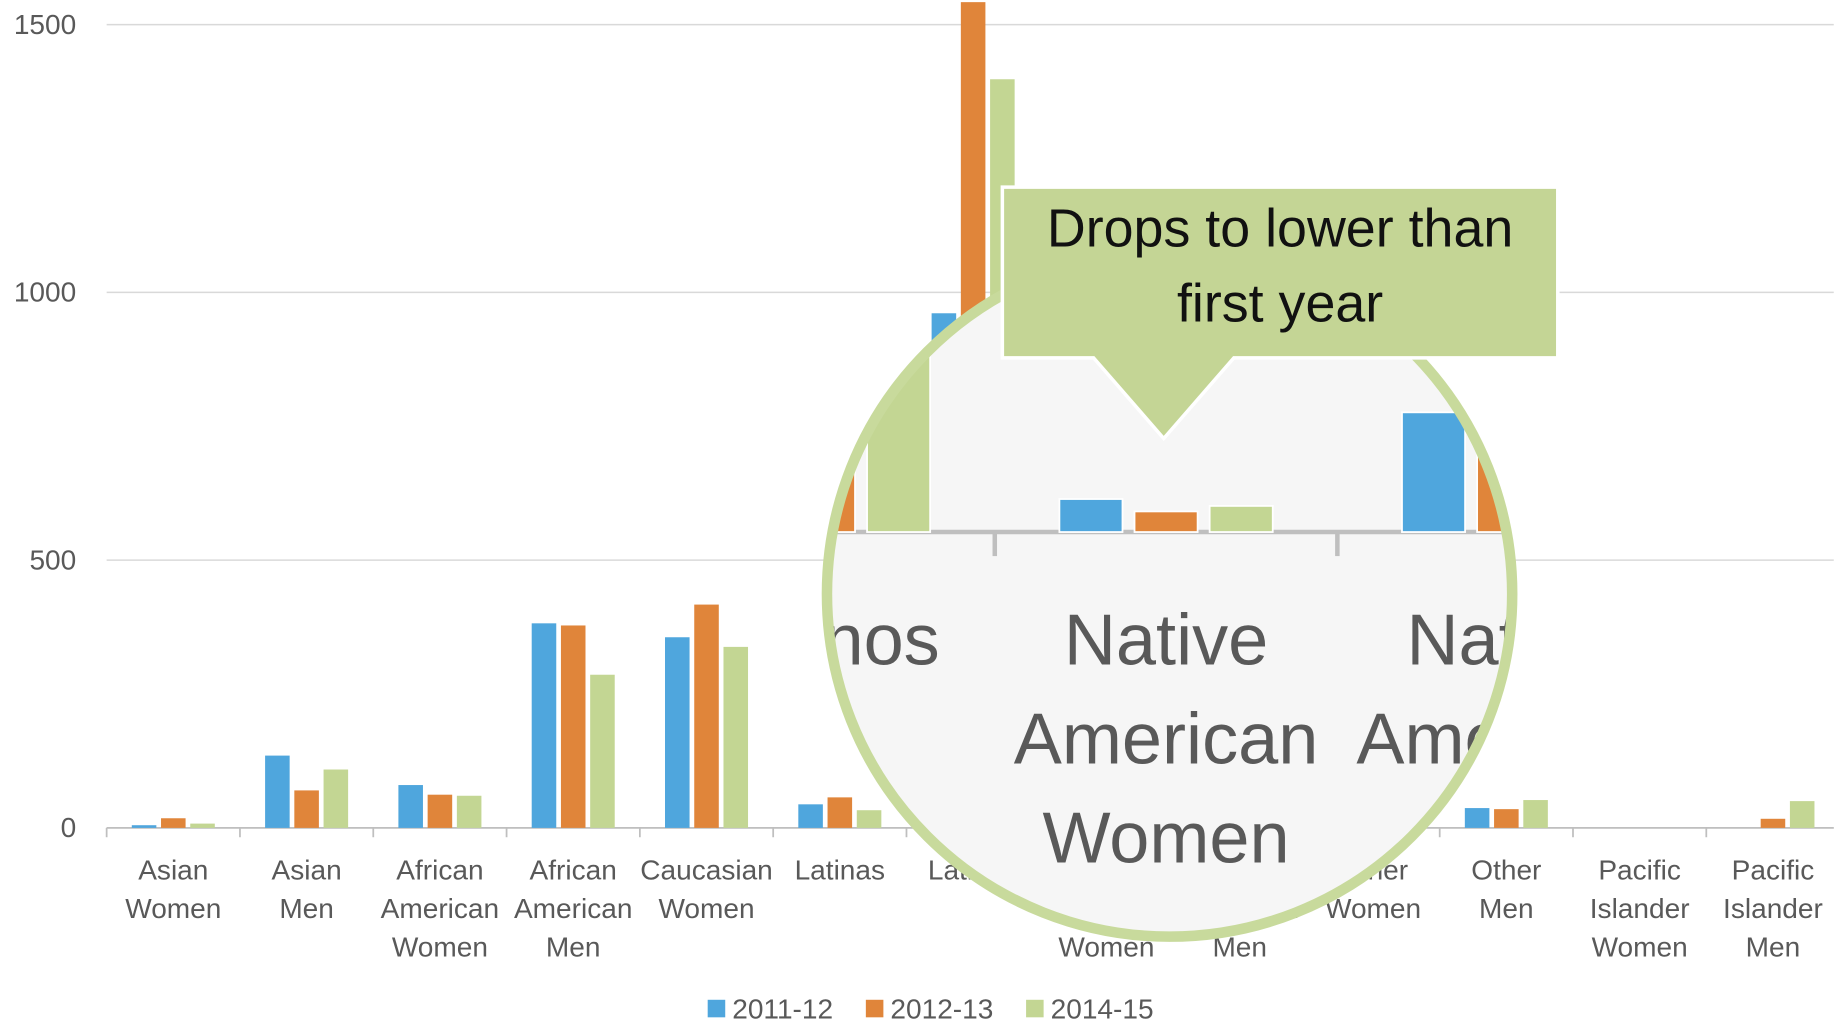 Image resolution: width=1834 pixels, height=1027 pixels. What do you see at coordinates (45, 24) in the screenshot?
I see `y-tick-label: 1500` at bounding box center [45, 24].